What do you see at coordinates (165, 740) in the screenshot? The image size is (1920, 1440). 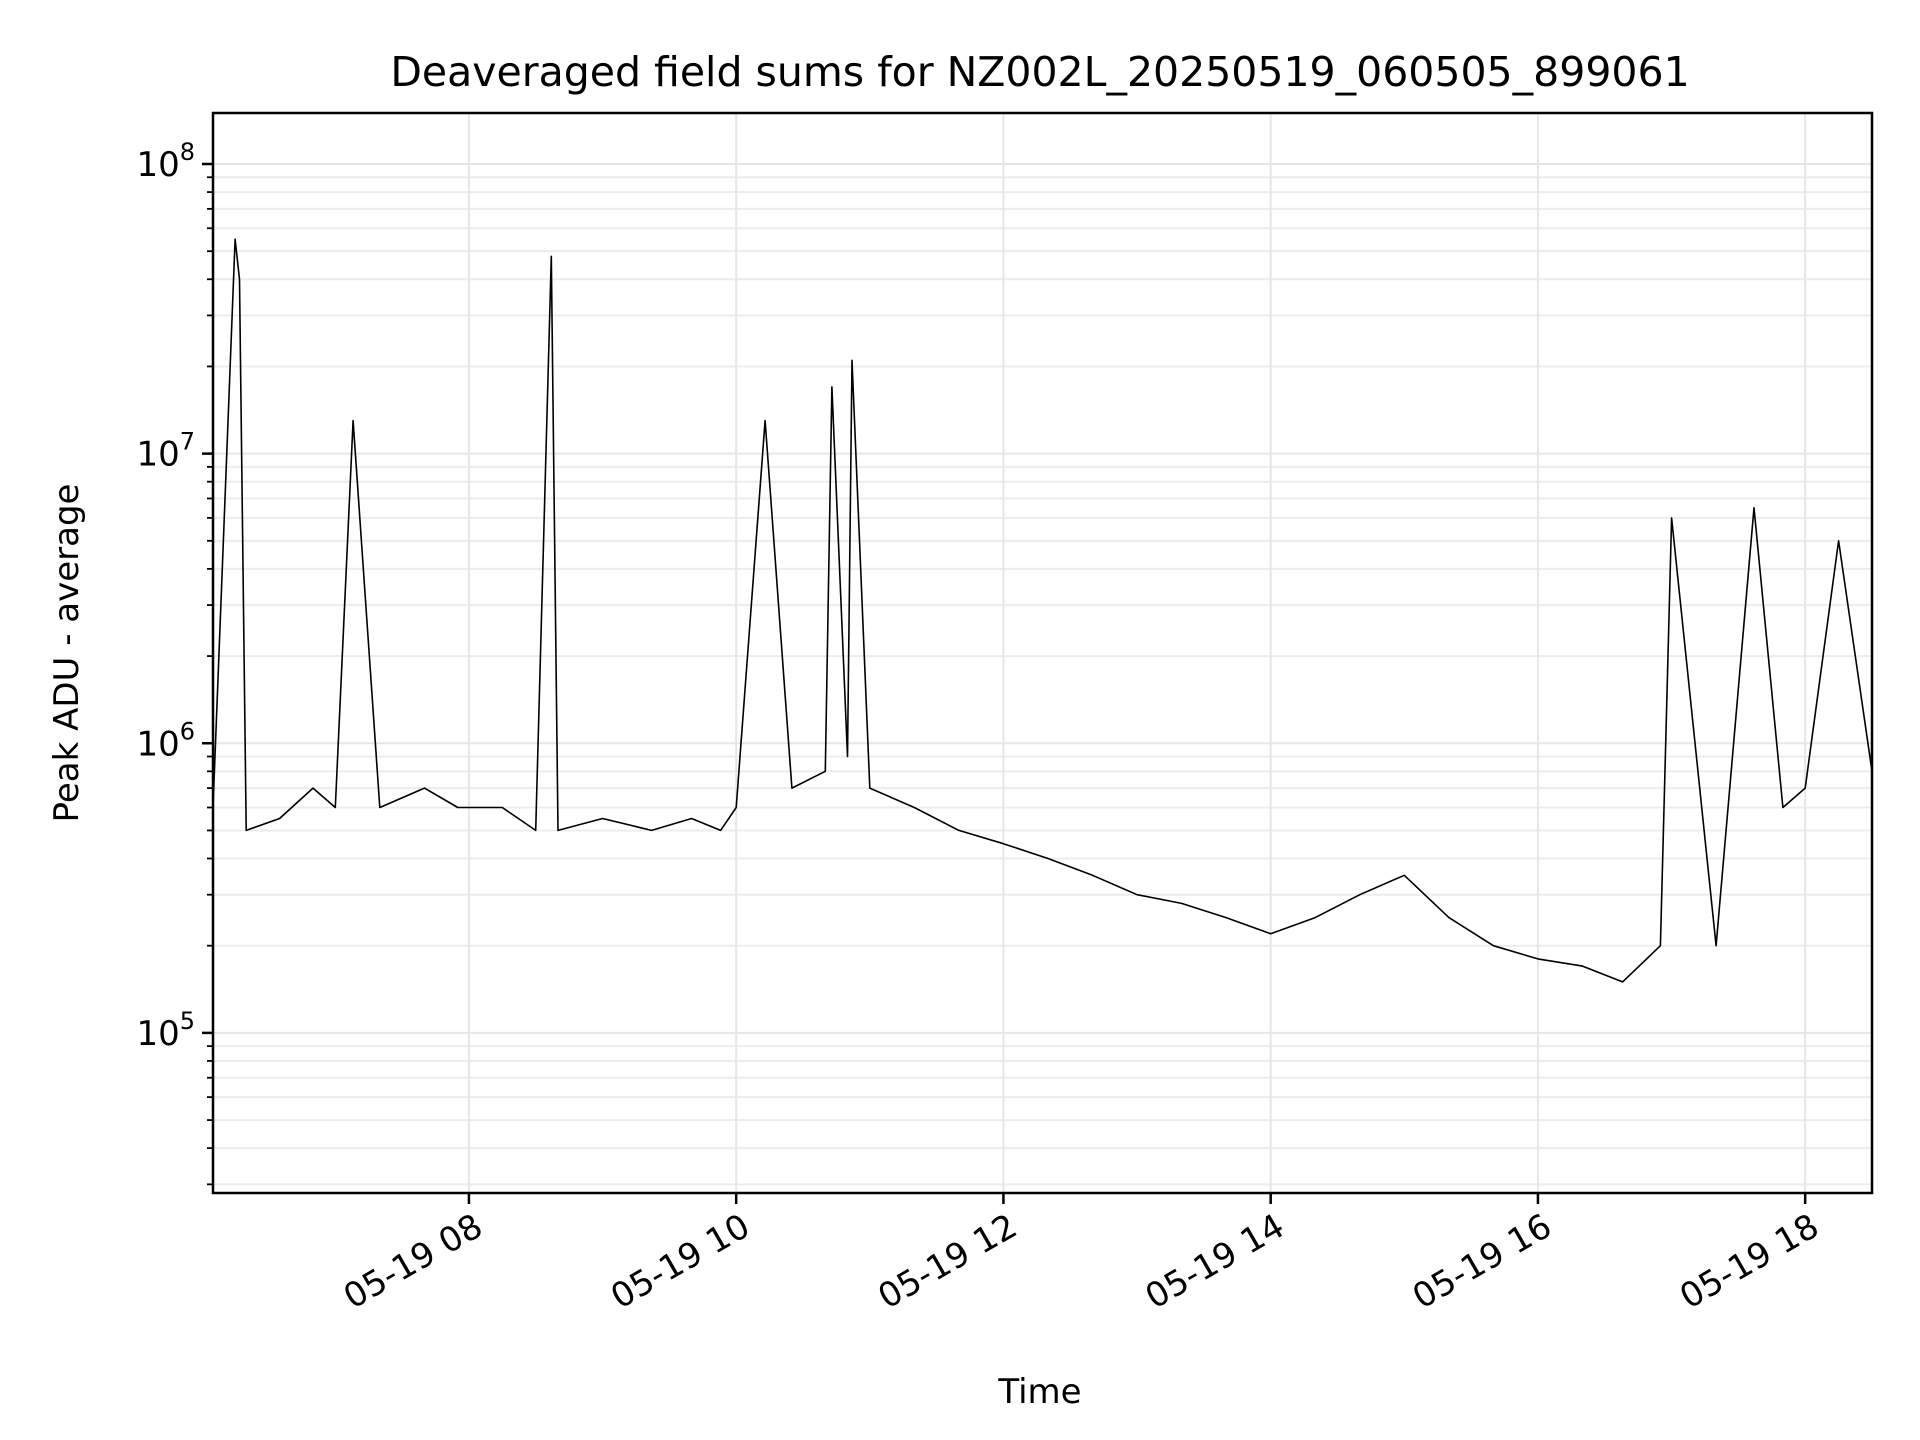 I see `y-tick-label: 10⁶` at bounding box center [165, 740].